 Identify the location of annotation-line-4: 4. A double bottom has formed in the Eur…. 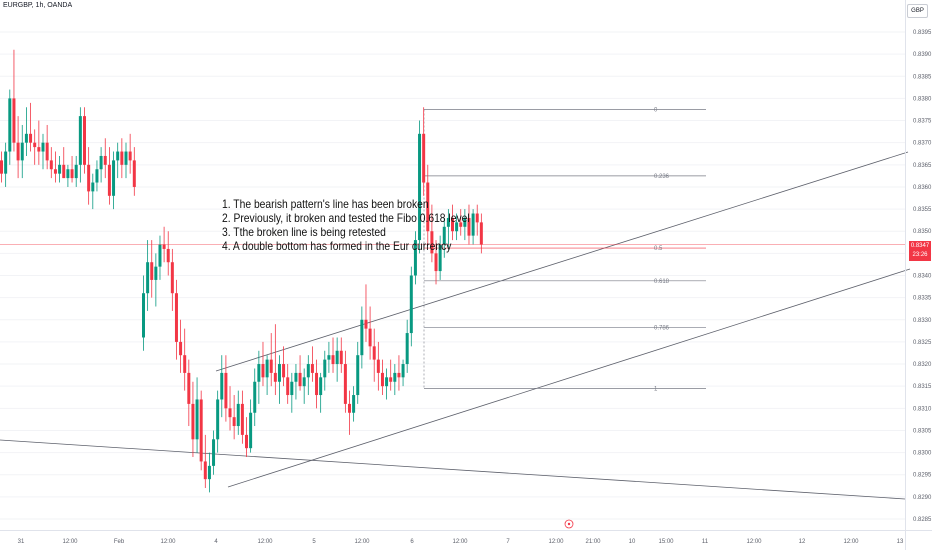
(337, 246).